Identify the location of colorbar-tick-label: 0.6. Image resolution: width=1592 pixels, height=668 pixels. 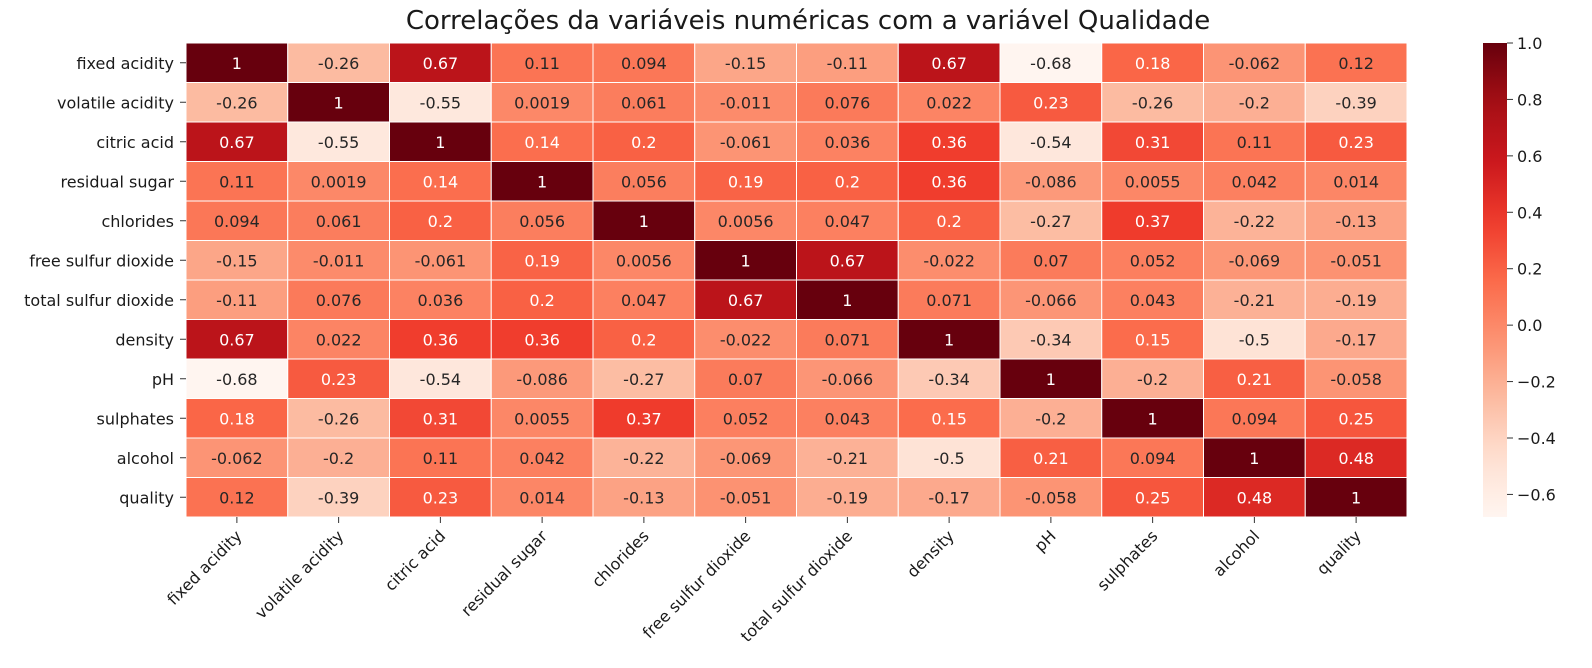
(1529, 156).